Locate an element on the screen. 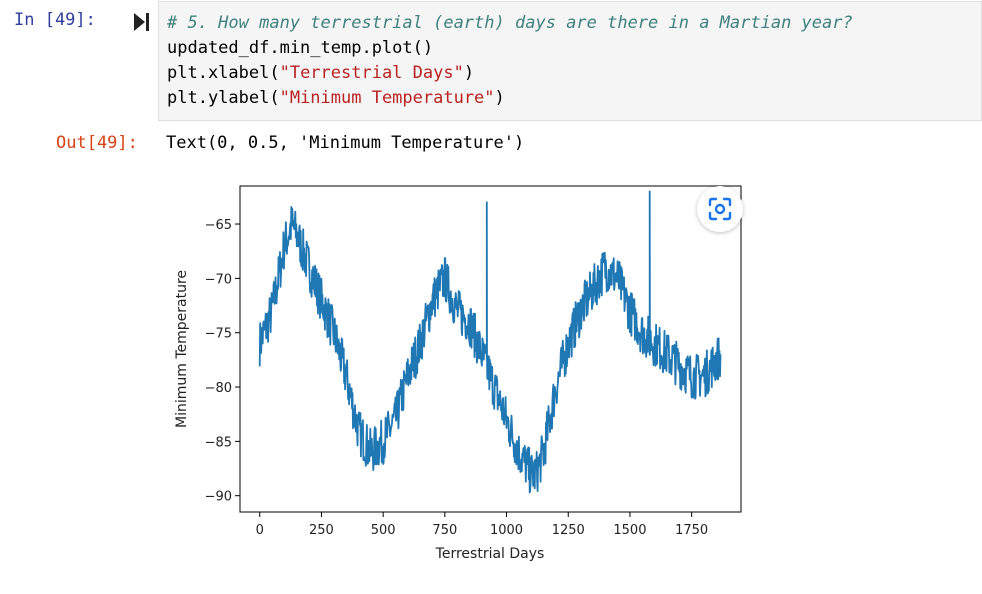  x-tick-label: 1500 is located at coordinates (629, 530).